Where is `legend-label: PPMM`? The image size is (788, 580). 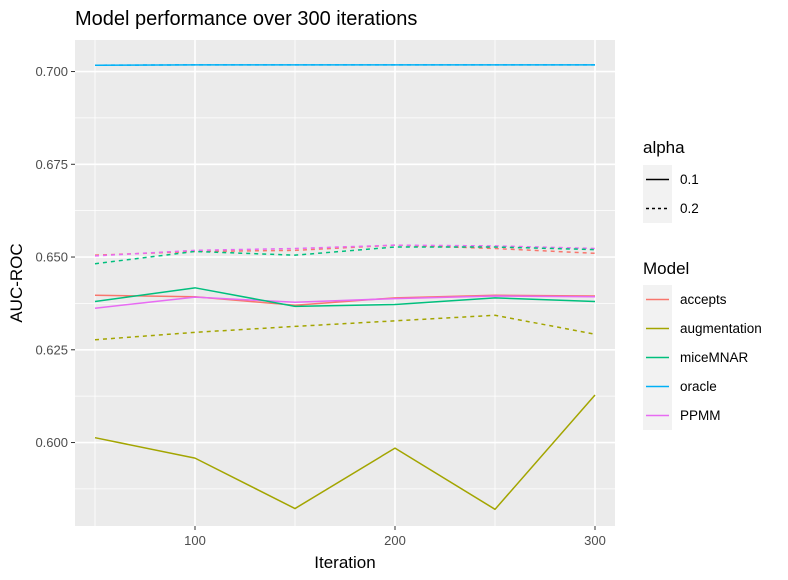 legend-label: PPMM is located at coordinates (700, 415).